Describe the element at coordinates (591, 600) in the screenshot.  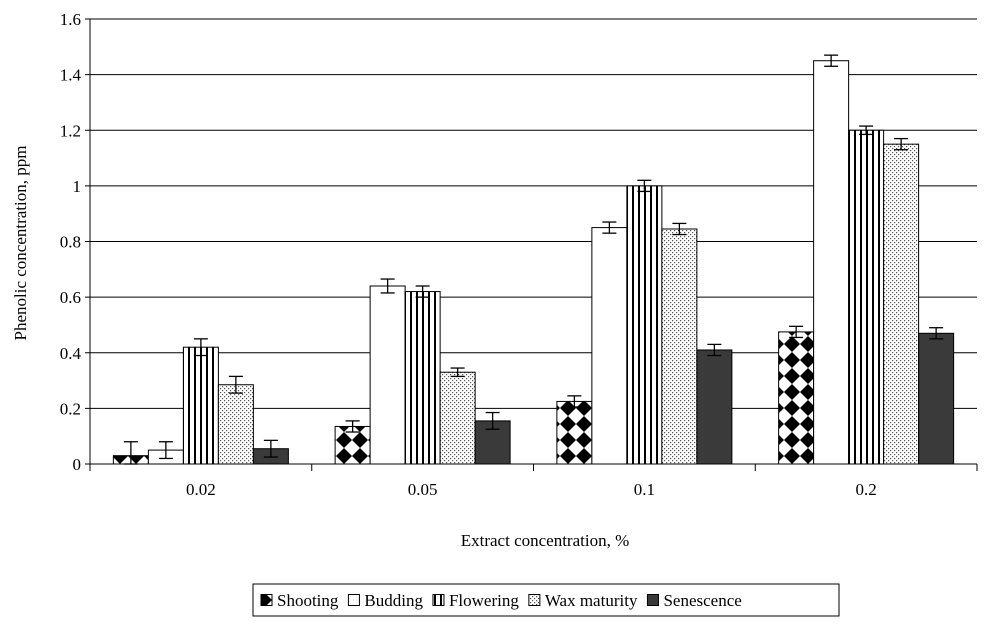
I see `legend-label: Wax maturity` at that location.